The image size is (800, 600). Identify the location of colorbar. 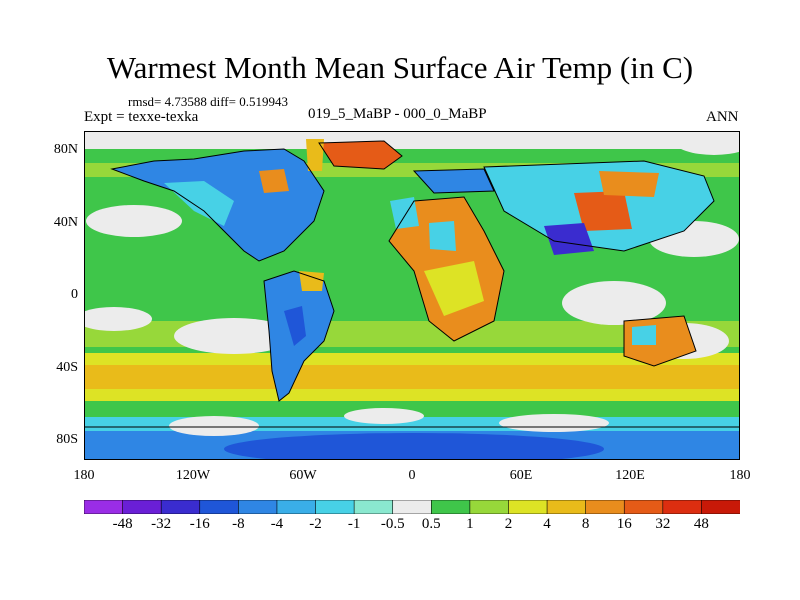
(412, 507).